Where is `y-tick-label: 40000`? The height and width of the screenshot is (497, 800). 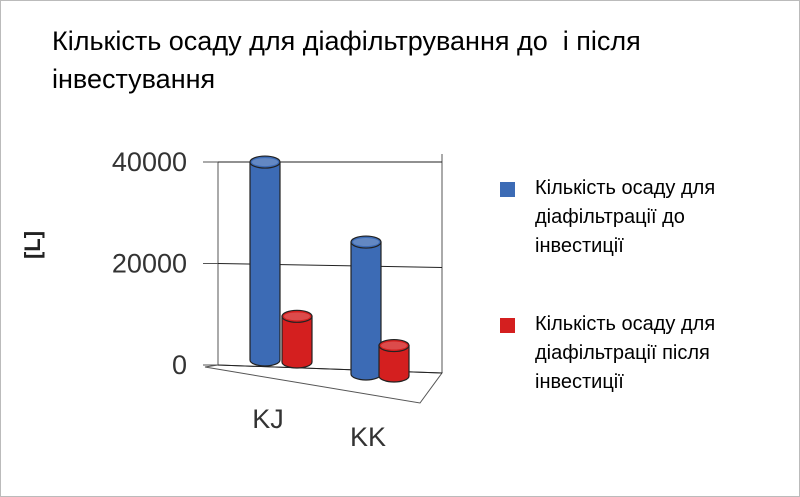
y-tick-label: 40000 is located at coordinates (149, 162).